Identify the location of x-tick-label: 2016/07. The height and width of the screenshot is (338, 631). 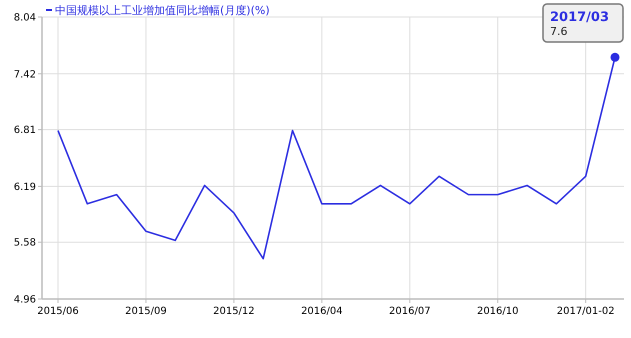
(410, 311).